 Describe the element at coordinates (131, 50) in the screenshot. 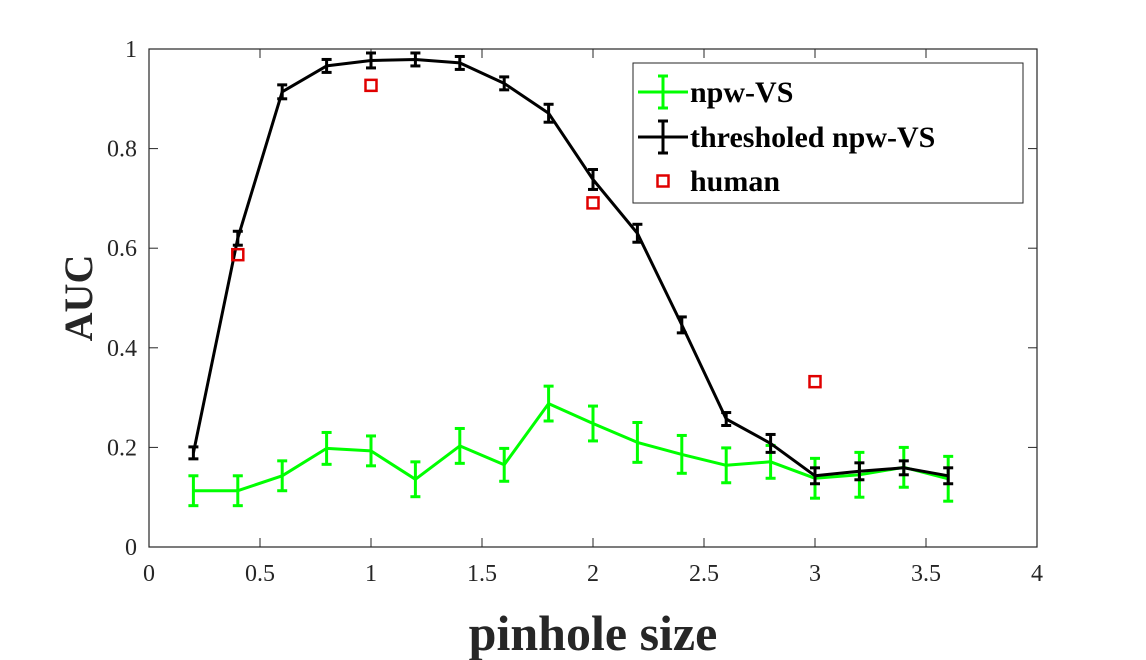

I see `y-tick-label: 1` at that location.